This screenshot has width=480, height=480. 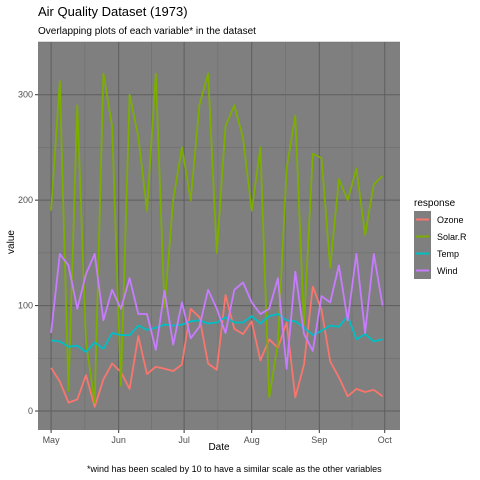 What do you see at coordinates (448, 254) in the screenshot?
I see `legend-label-temp: Temp` at bounding box center [448, 254].